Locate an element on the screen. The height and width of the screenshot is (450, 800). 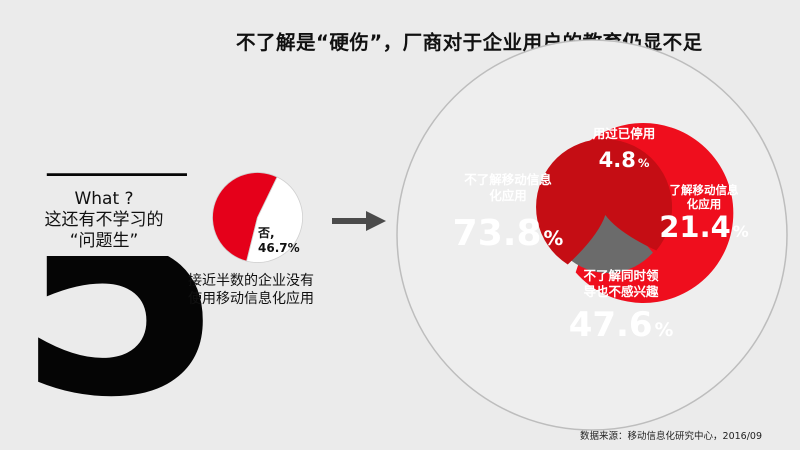
bubble-value: 21.4% is located at coordinates (704, 227).